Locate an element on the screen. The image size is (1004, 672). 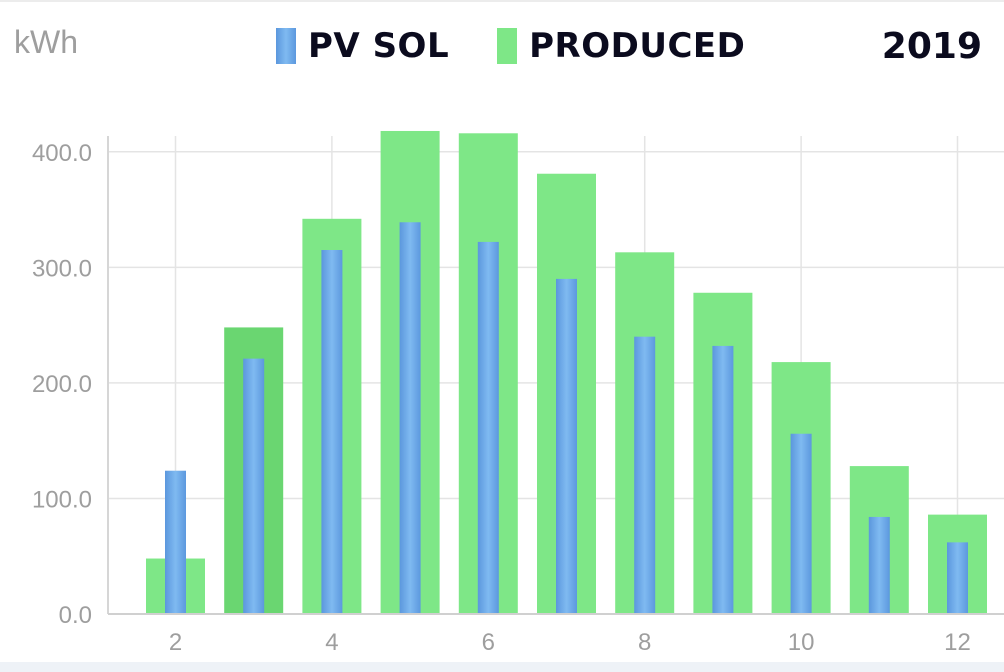
legend: PV SOL PRODUCED is located at coordinates (534, 46).